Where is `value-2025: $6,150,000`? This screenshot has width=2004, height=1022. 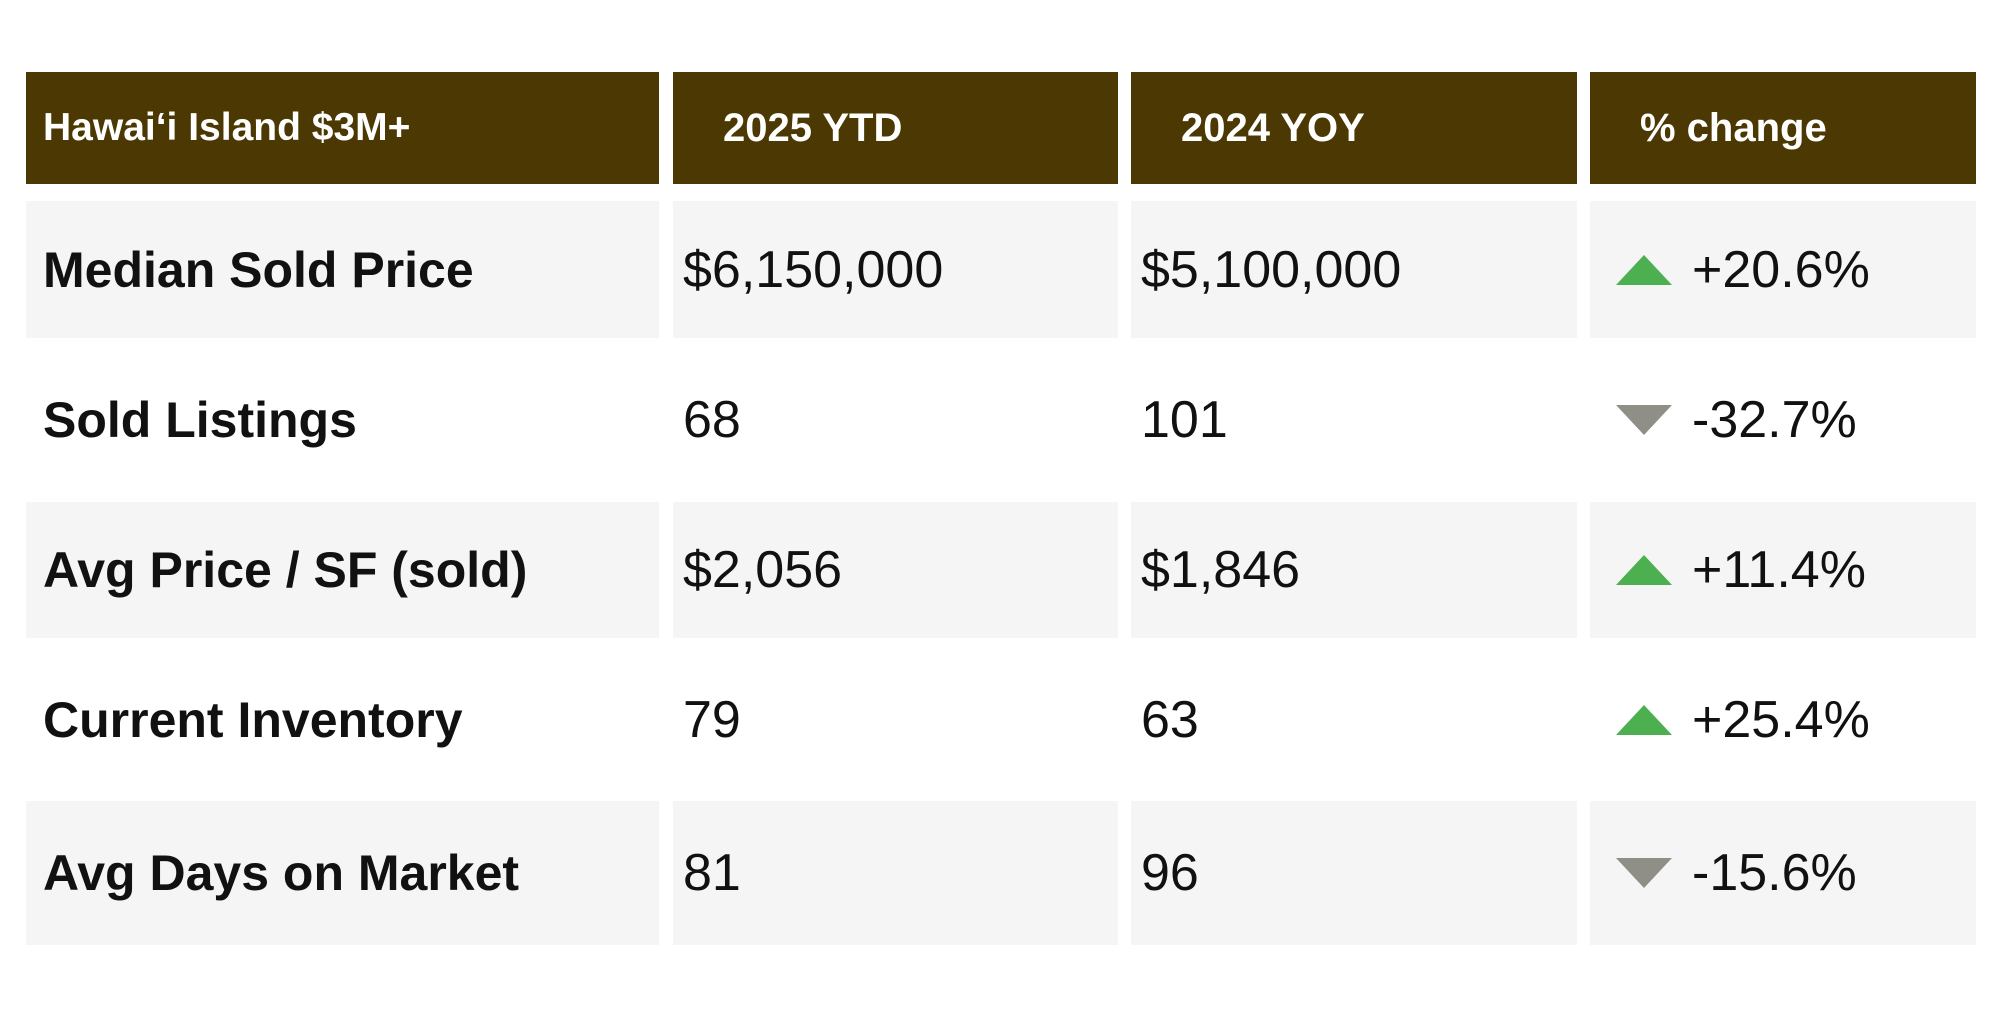
value-2025: $6,150,000 is located at coordinates (895, 269).